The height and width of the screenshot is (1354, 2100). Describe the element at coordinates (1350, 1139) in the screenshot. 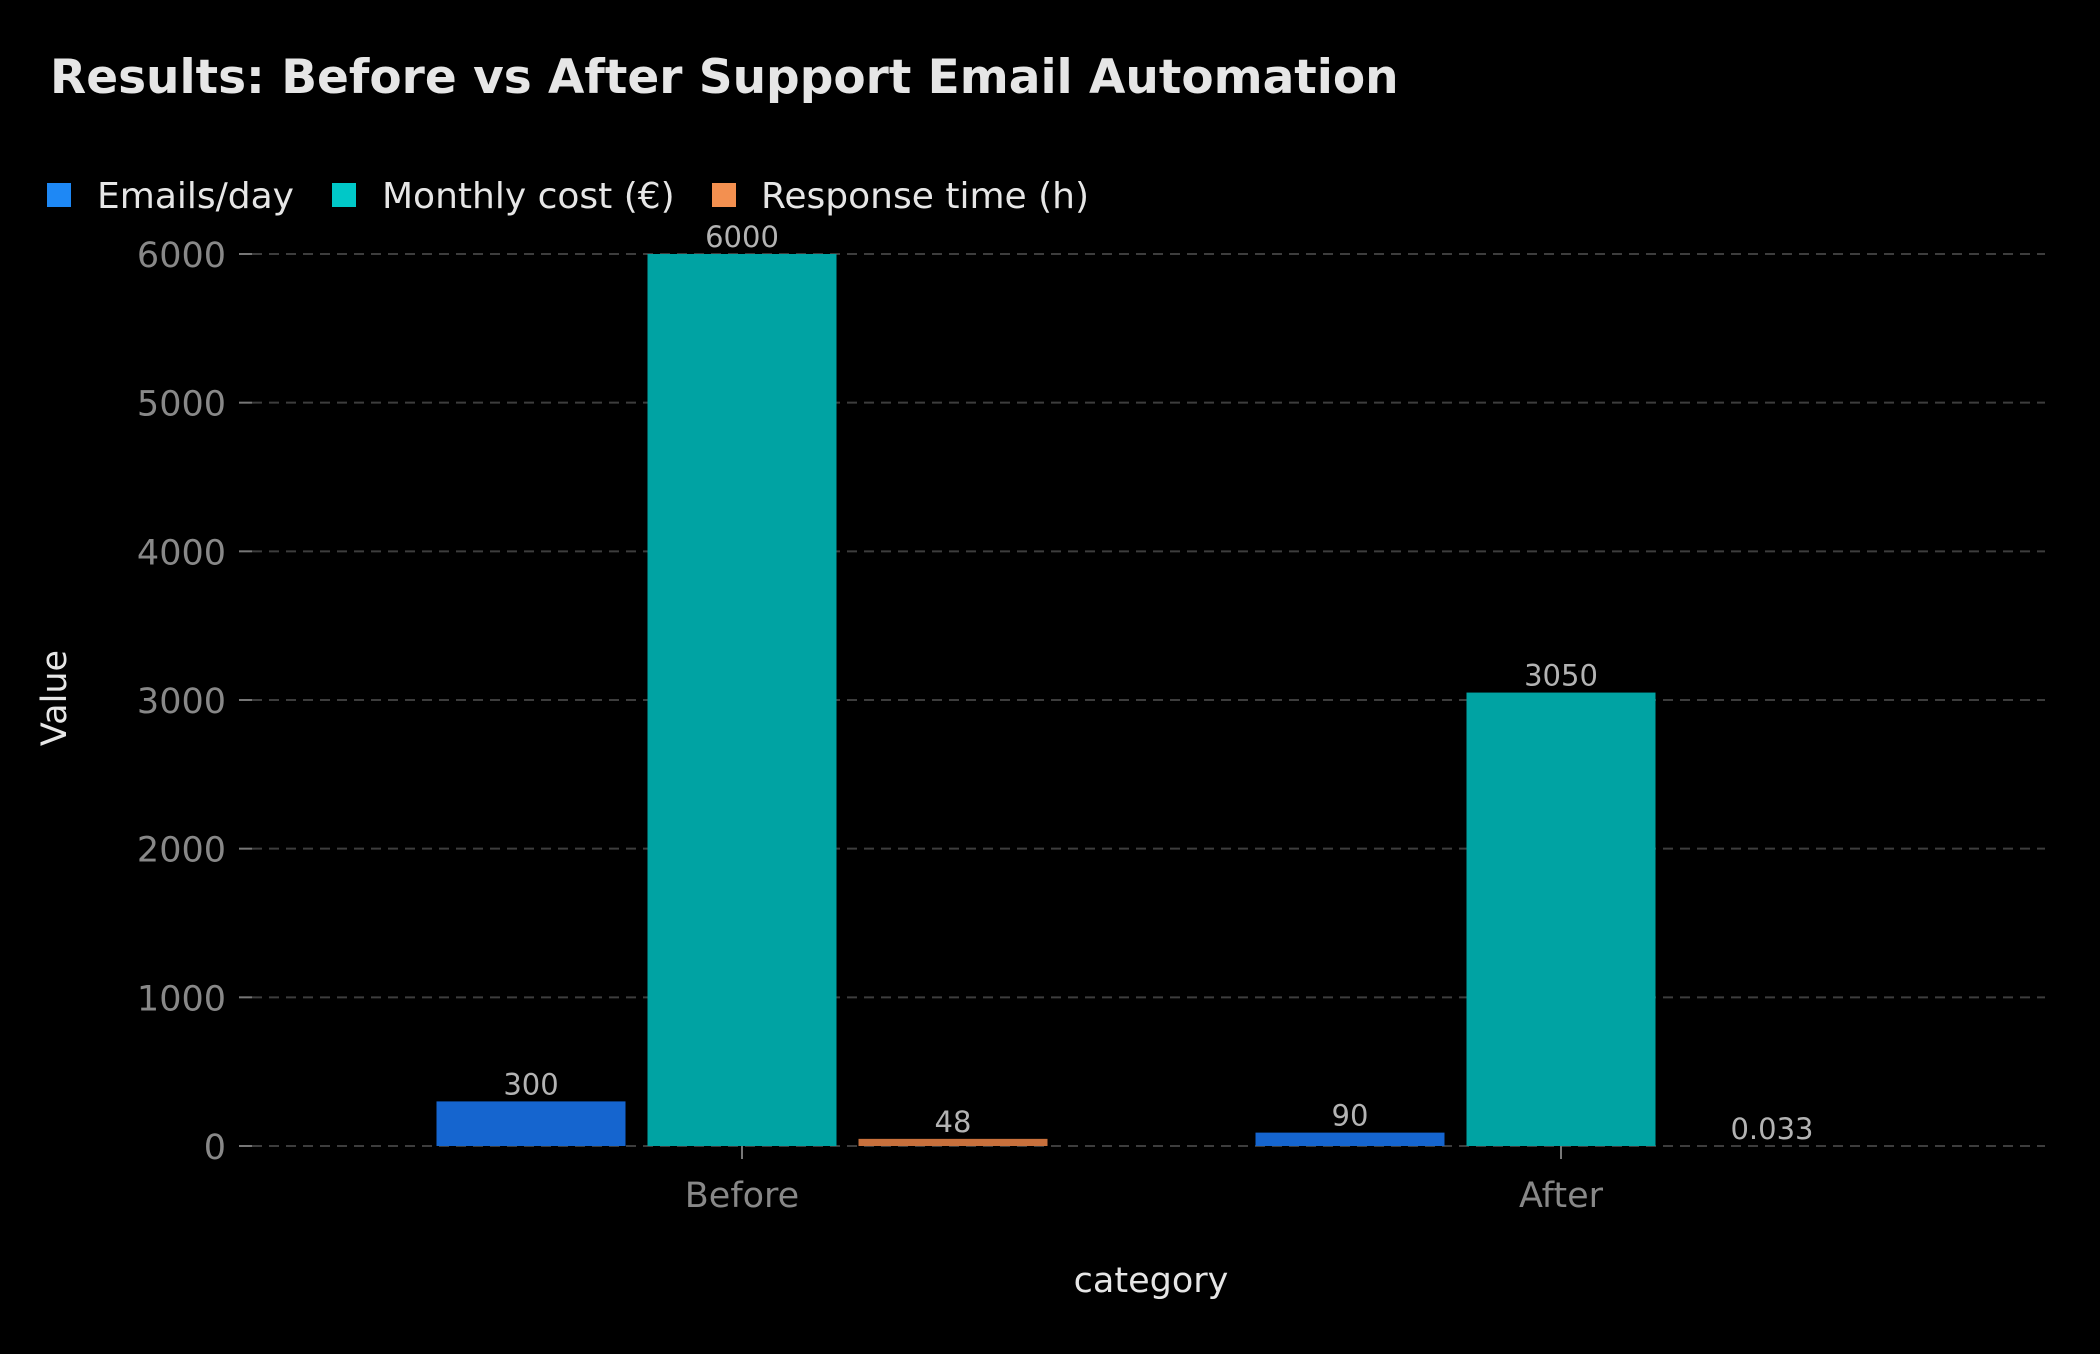

I see `bar-emails-day-after` at that location.